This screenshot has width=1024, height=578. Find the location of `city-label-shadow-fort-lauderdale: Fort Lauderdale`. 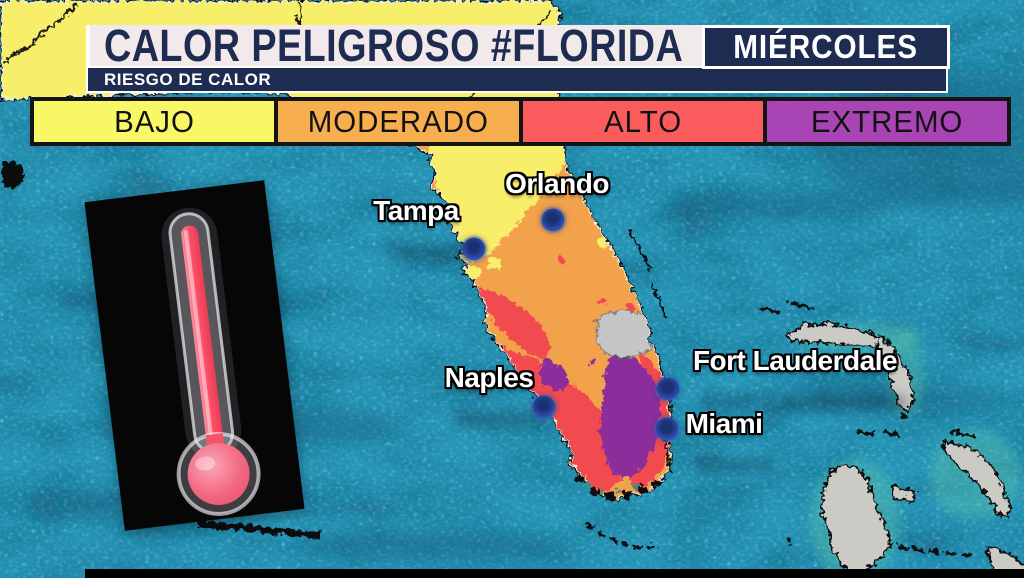

city-label-shadow-fort-lauderdale: Fort Lauderdale is located at coordinates (805, 400).